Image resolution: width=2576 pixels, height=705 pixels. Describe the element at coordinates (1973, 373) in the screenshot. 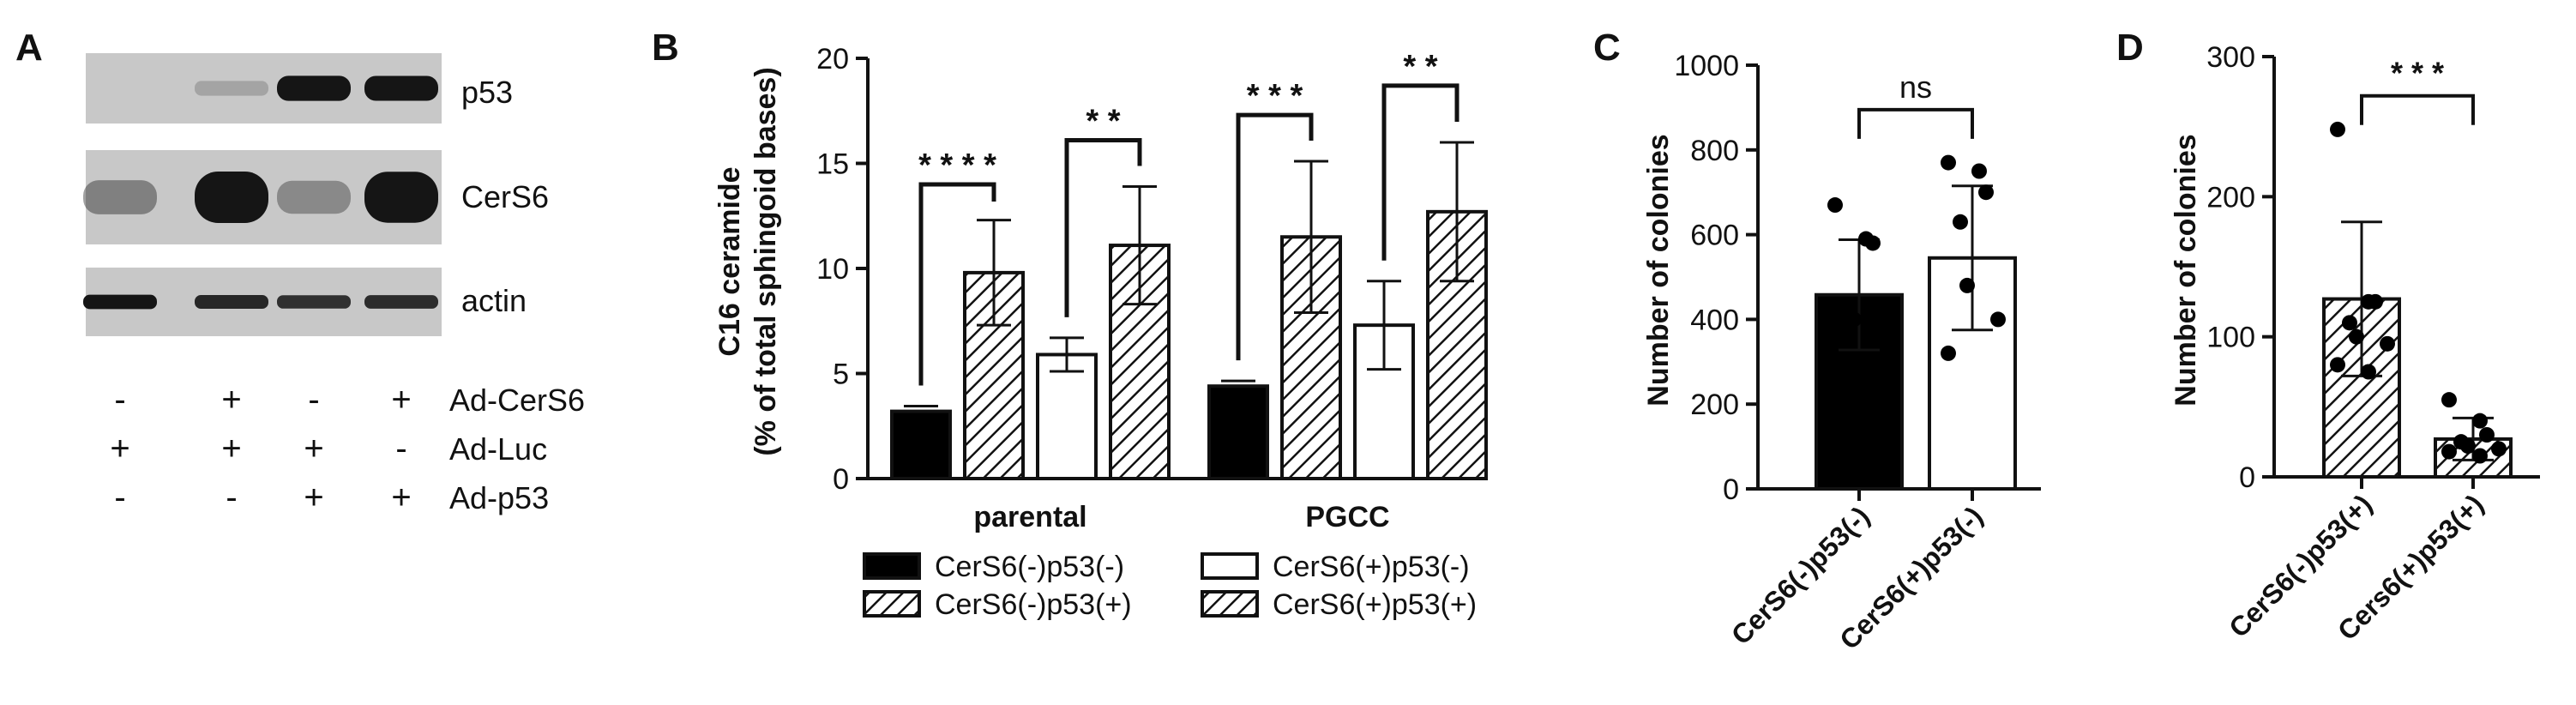

I see `chart-c-bar-cers6-p53` at that location.